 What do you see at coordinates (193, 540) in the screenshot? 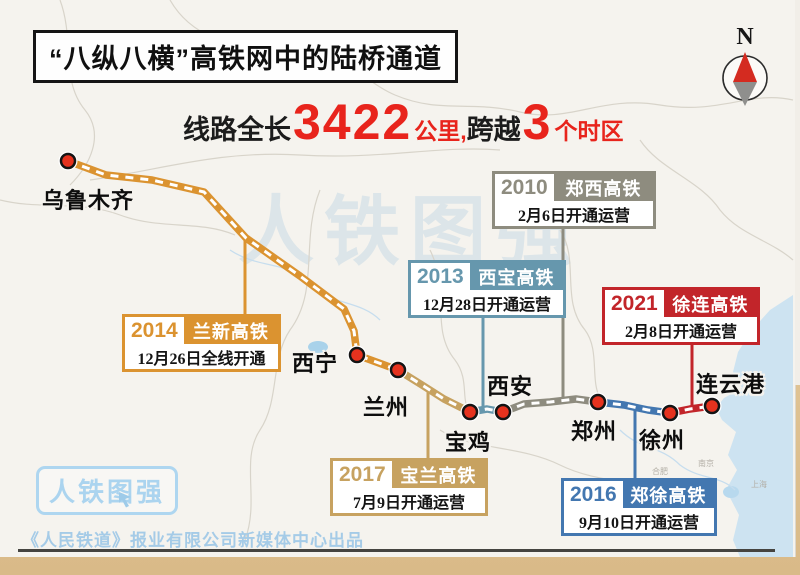
I see `credit-line: 《人民铁道》报业有限公司新媒体中心出品` at bounding box center [193, 540].